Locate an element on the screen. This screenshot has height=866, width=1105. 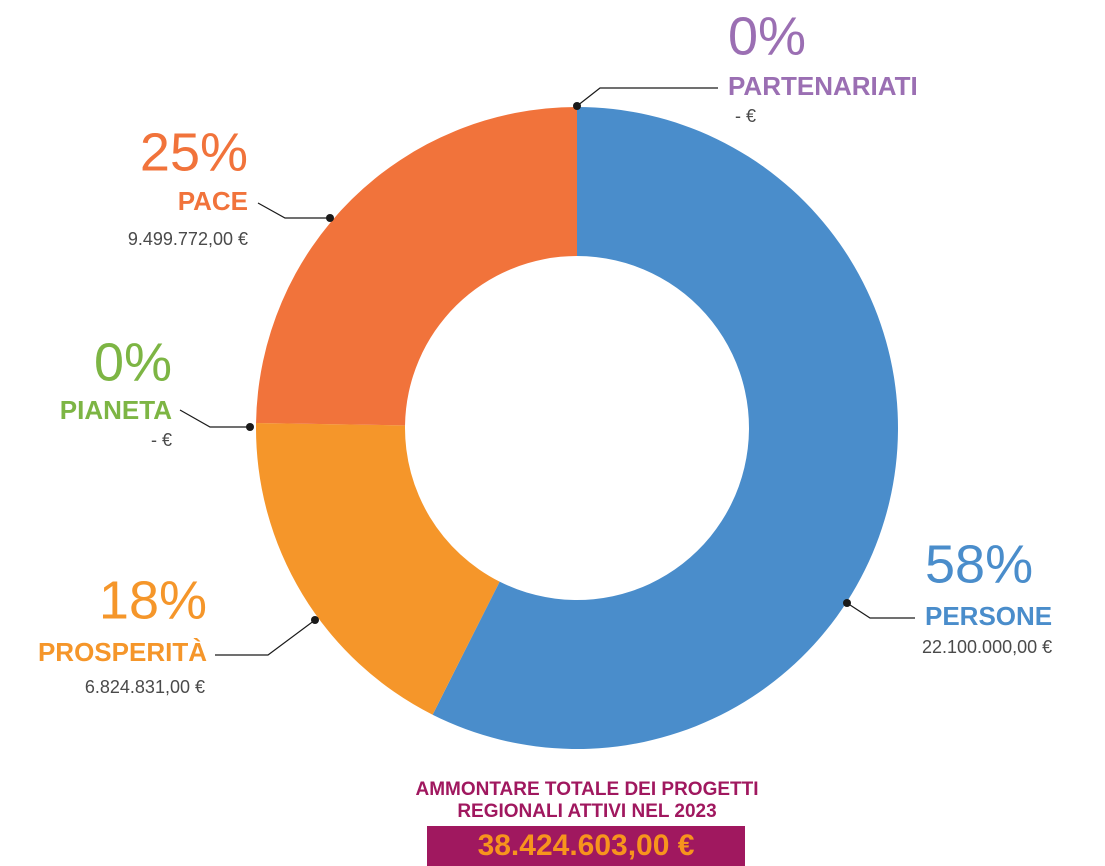
category-label: PERSONE is located at coordinates (988, 616).